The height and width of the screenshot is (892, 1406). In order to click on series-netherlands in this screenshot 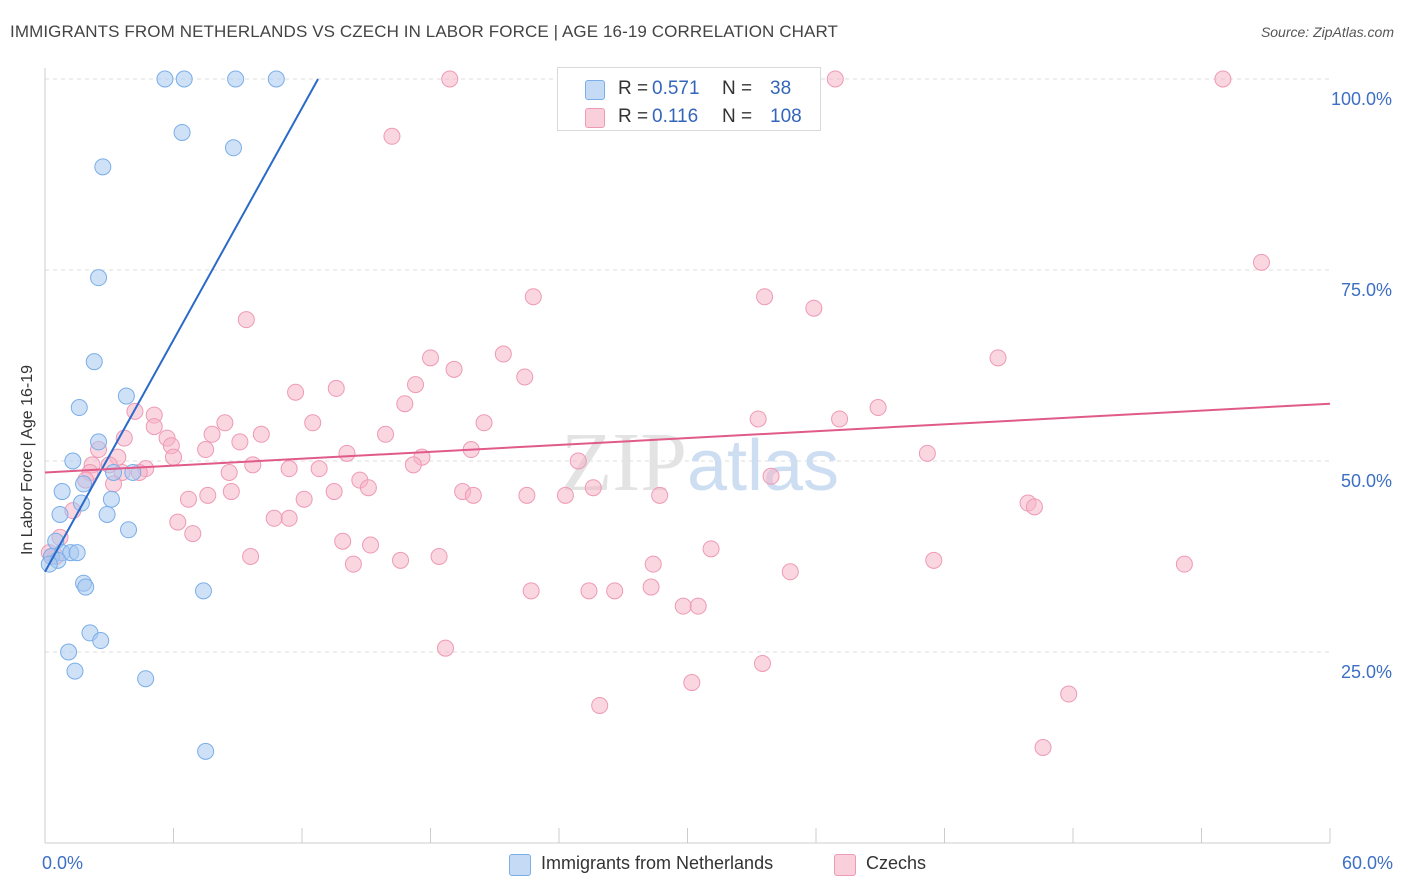, I will do `click(162, 415)`.